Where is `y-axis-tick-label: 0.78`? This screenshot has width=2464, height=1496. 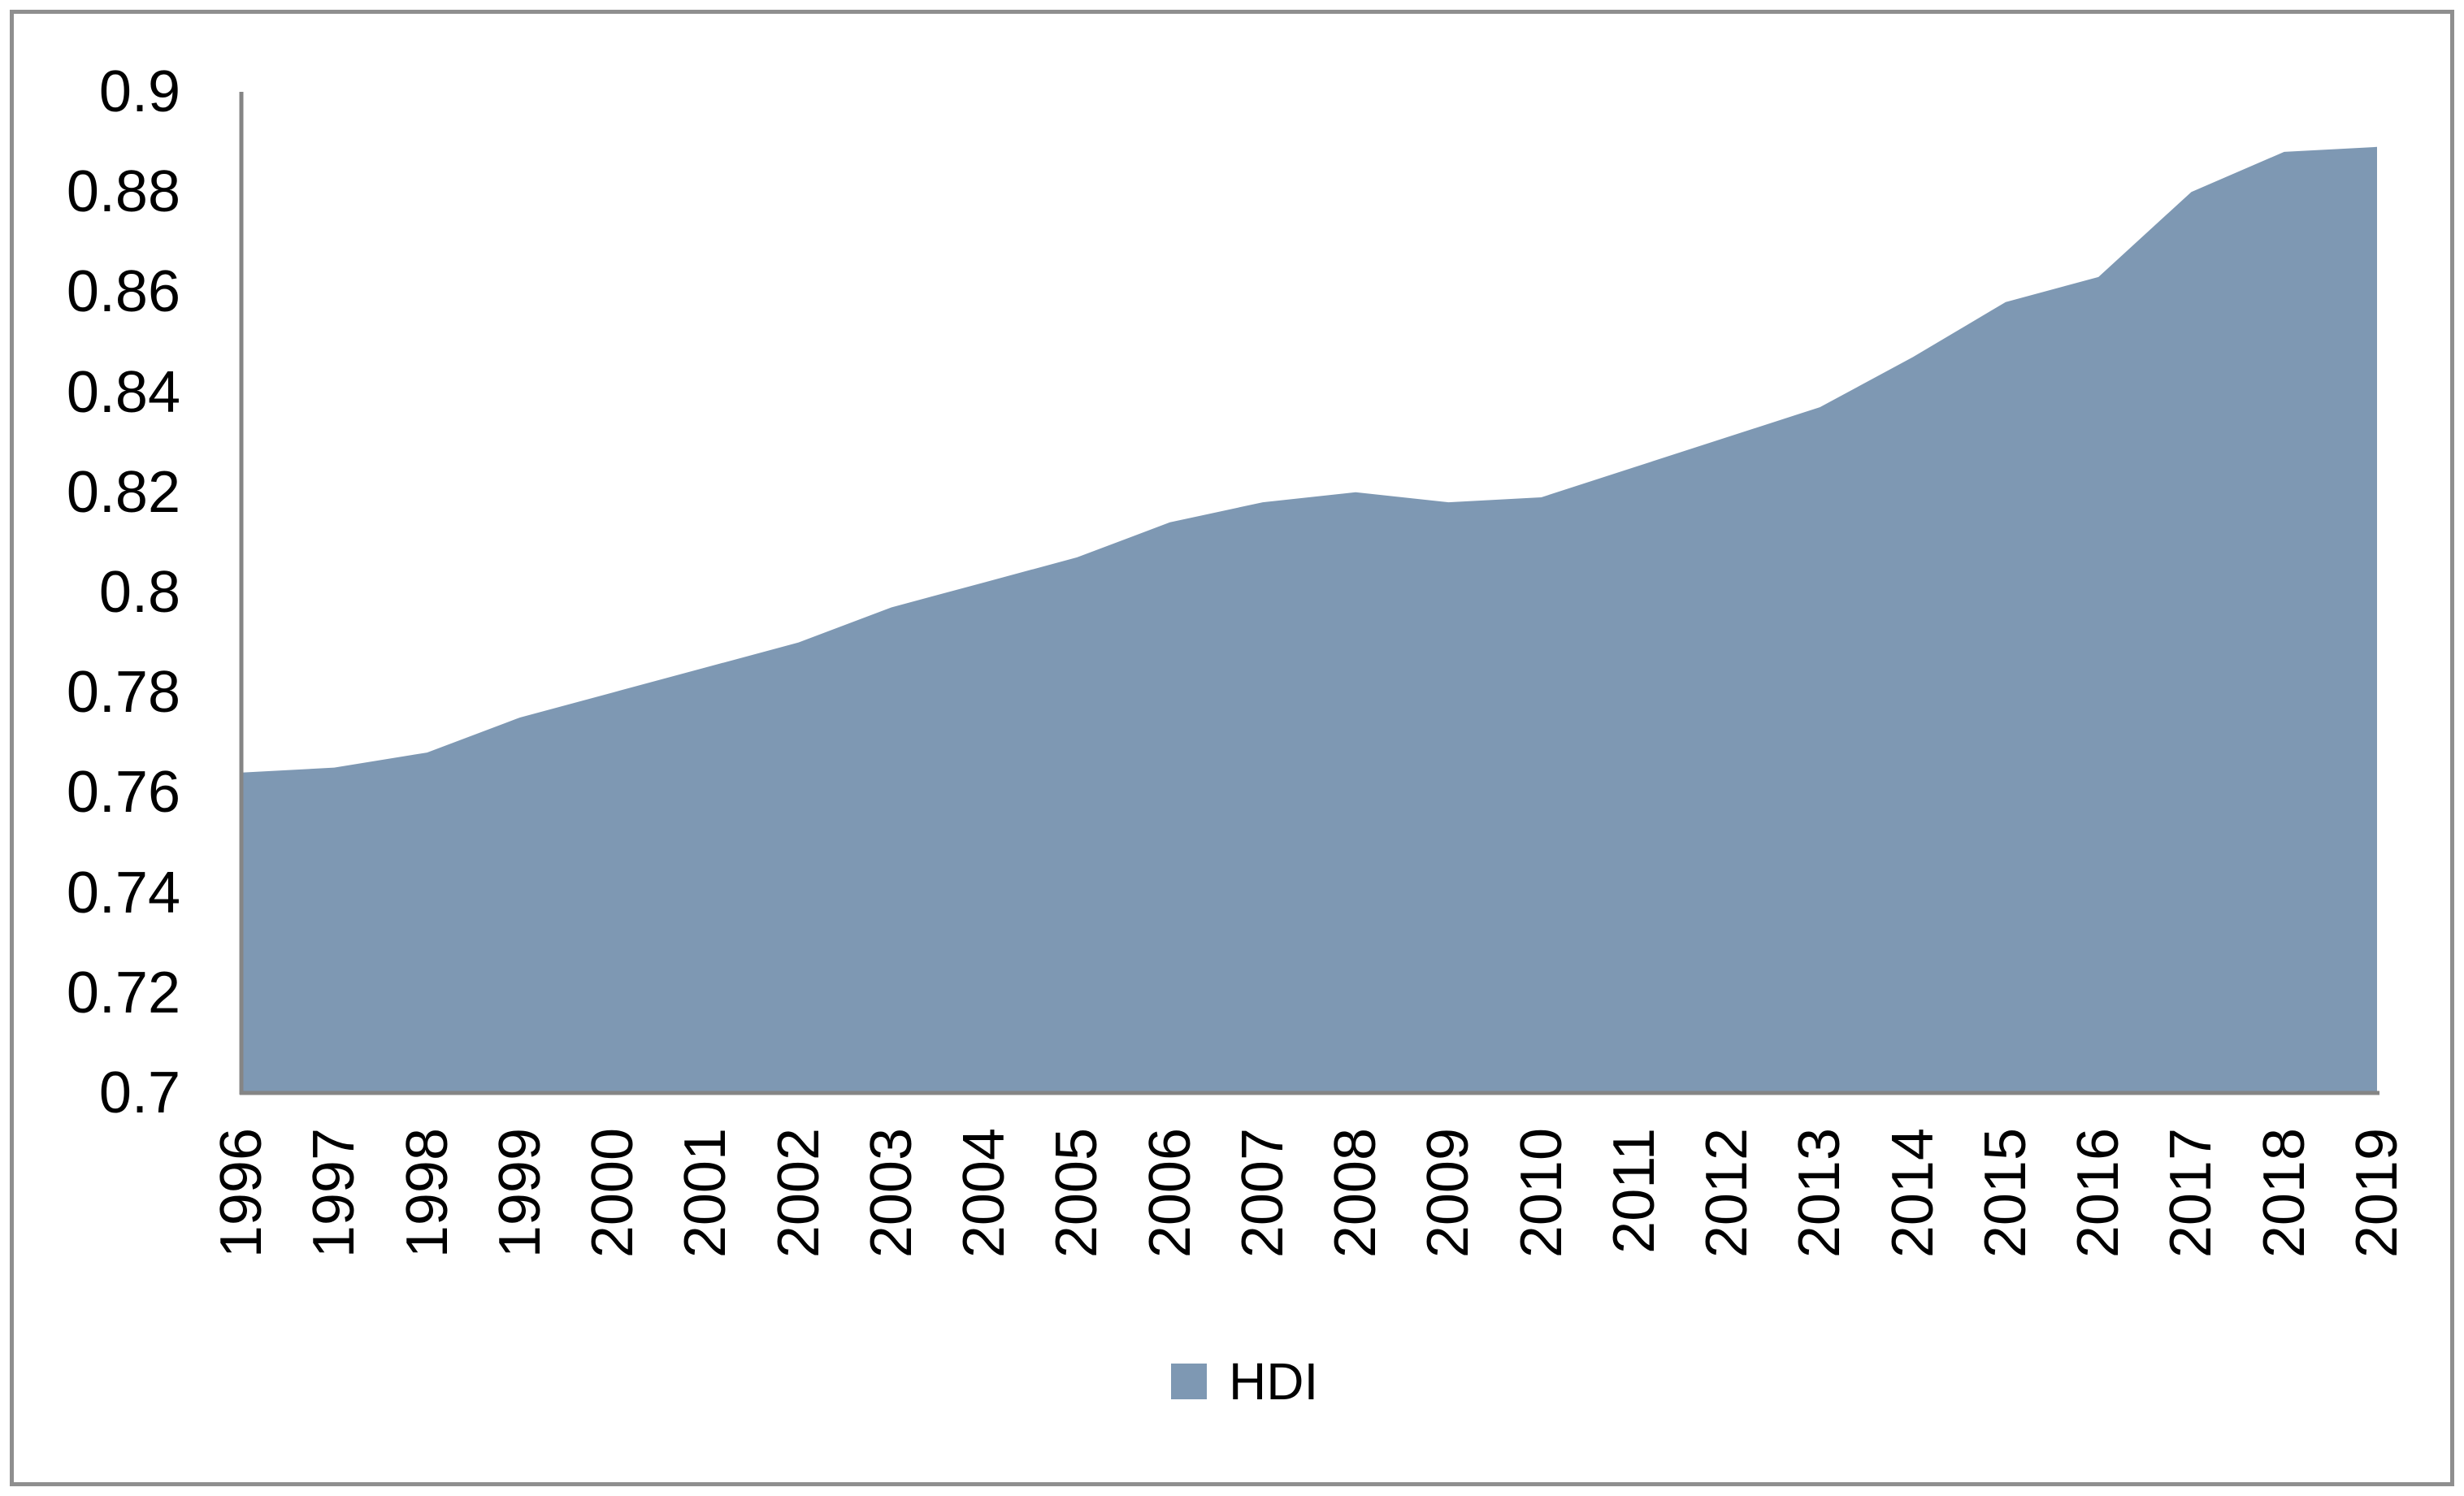
y-axis-tick-label: 0.78 is located at coordinates (123, 693).